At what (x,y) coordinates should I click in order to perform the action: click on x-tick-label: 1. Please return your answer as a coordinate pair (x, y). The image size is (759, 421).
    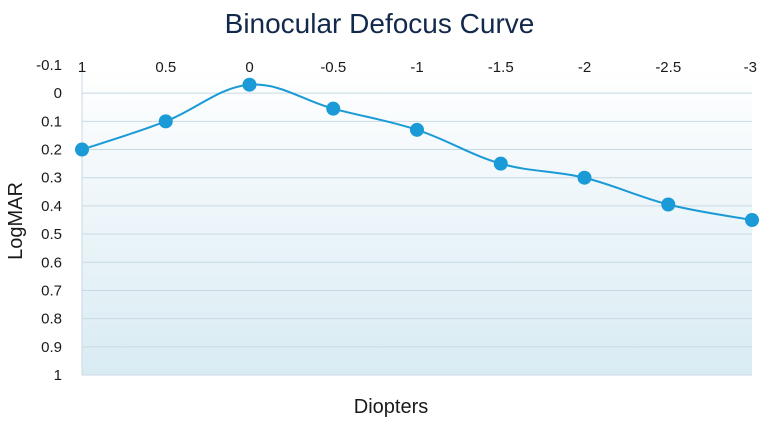
    Looking at the image, I should click on (82, 67).